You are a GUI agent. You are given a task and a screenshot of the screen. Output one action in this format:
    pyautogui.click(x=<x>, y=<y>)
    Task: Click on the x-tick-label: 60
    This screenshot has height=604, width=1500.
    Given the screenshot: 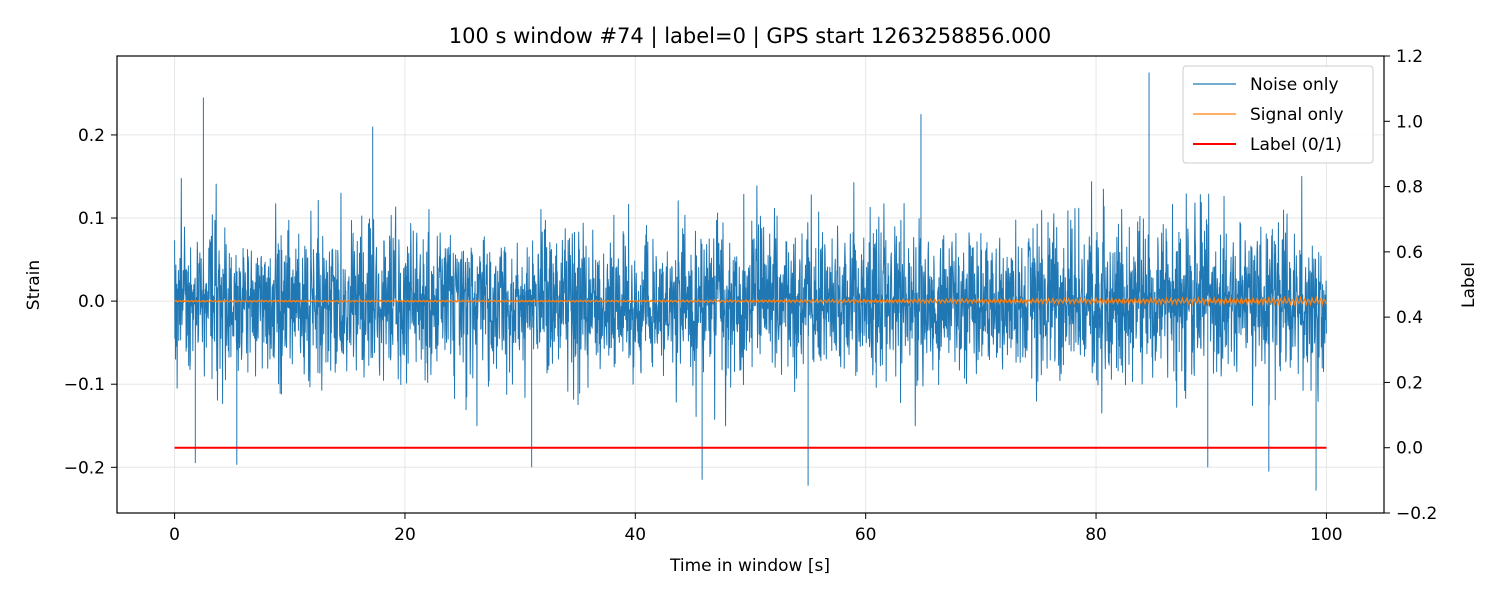 What is the action you would take?
    pyautogui.click(x=866, y=535)
    